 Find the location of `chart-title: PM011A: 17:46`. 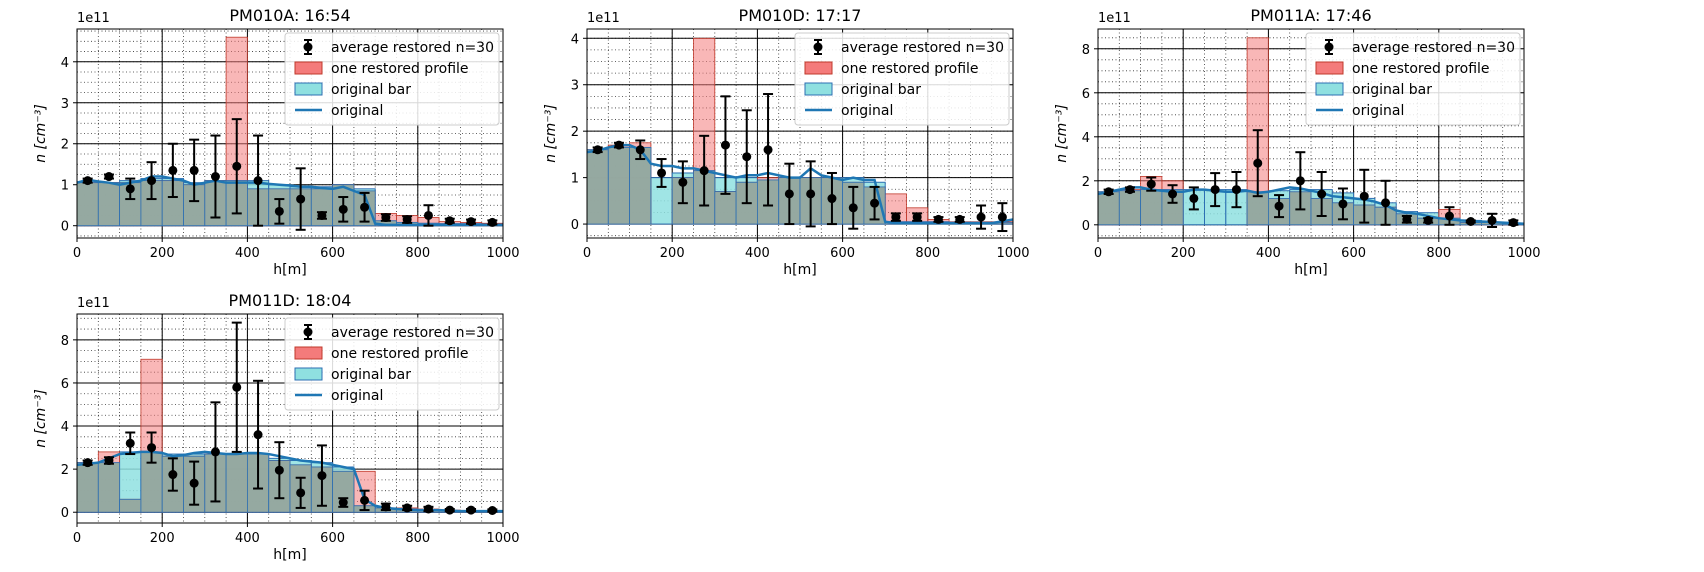

chart-title: PM011A: 17:46 is located at coordinates (1310, 15).